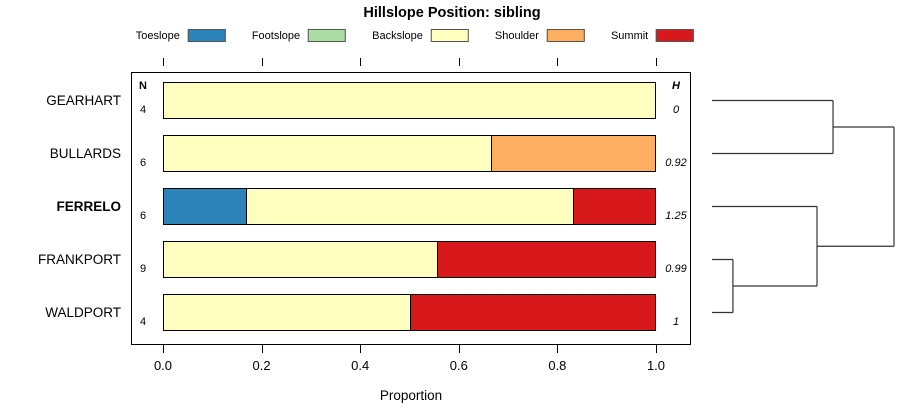  What do you see at coordinates (205, 206) in the screenshot?
I see `bar-segment-toeslope` at bounding box center [205, 206].